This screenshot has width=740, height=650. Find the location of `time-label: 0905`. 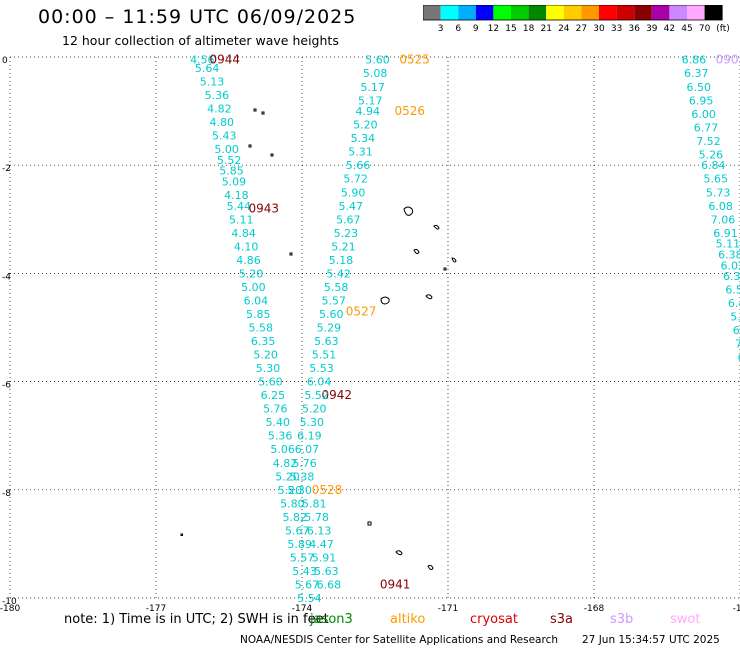

time-label: 0905 is located at coordinates (728, 60).